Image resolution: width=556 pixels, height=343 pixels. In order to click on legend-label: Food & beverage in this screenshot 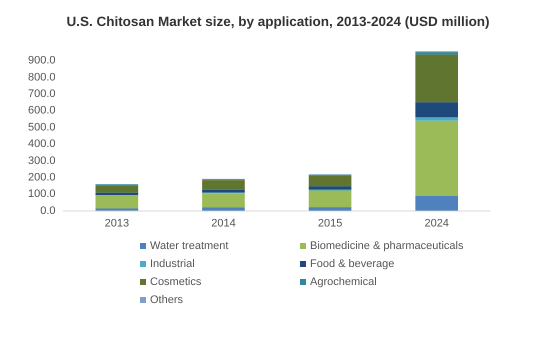, I will do `click(352, 264)`.